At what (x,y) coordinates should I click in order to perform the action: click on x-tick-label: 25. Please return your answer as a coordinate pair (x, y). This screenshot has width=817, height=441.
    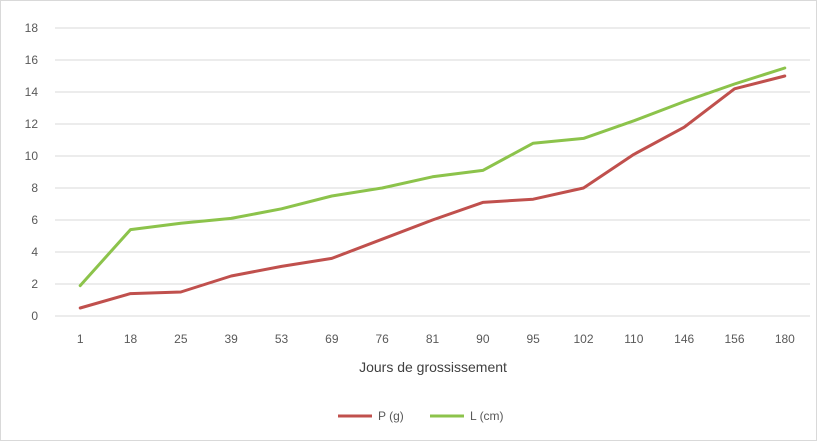
    Looking at the image, I should click on (181, 339).